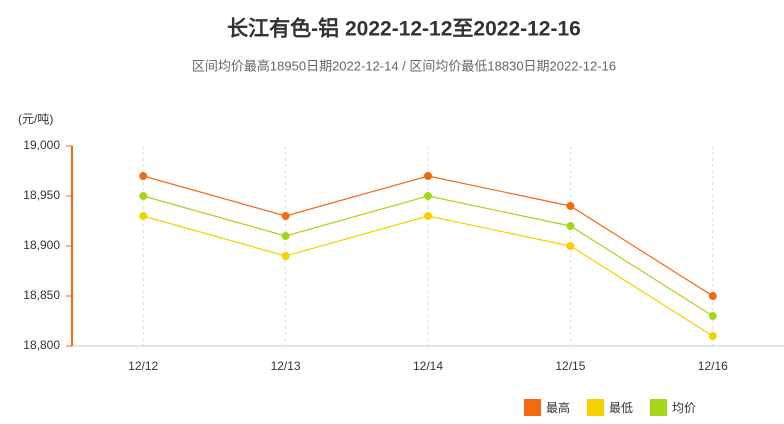 Image resolution: width=784 pixels, height=424 pixels. Describe the element at coordinates (286, 366) in the screenshot. I see `x-tick-label: 12/13` at that location.